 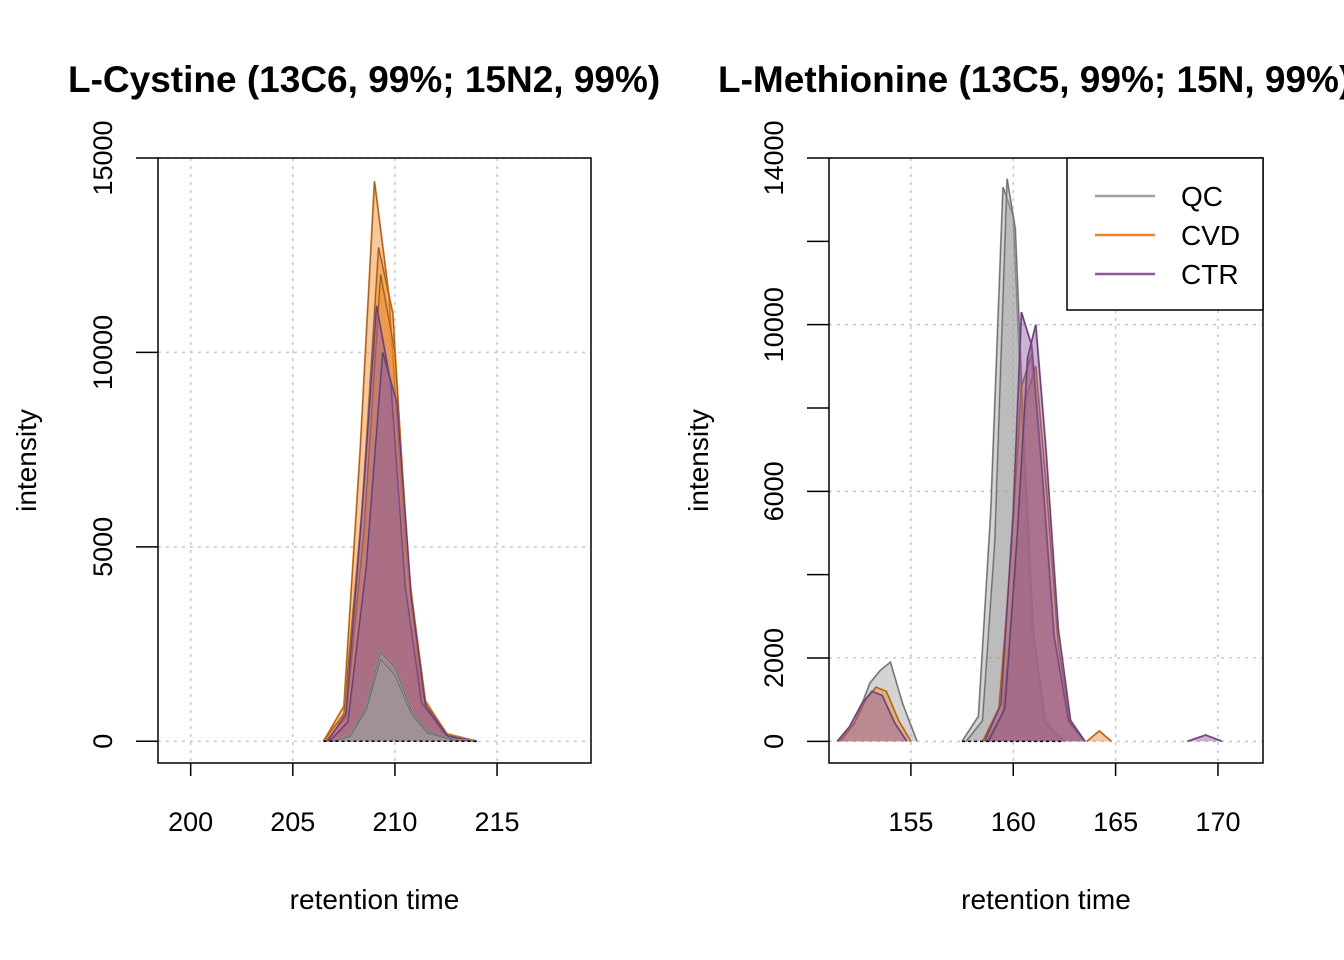 I want to click on chart-title: L-Methionine (13C5, 99%; 15N, 99%), so click(x=1031, y=79).